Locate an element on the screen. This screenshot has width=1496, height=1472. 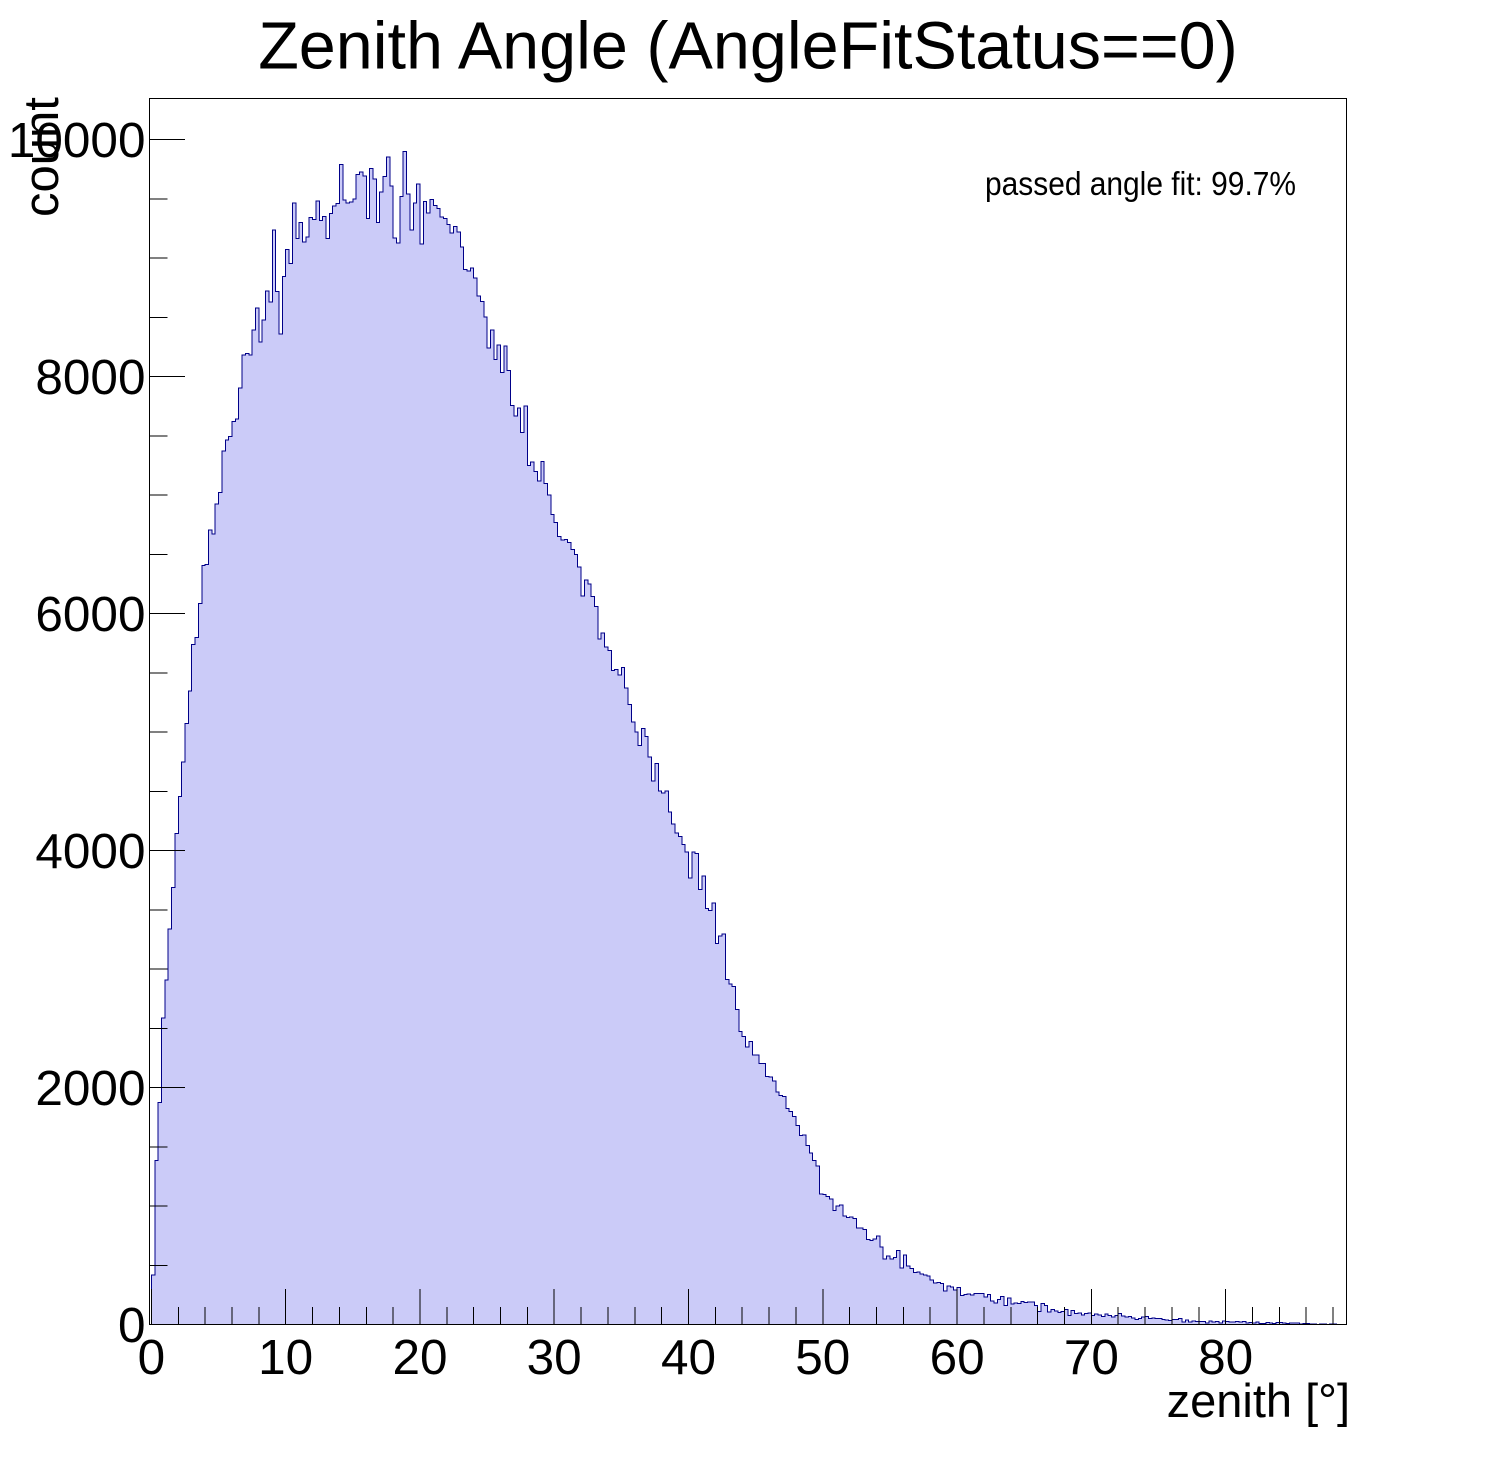
svg-text: count is located at coordinates (42, 157).